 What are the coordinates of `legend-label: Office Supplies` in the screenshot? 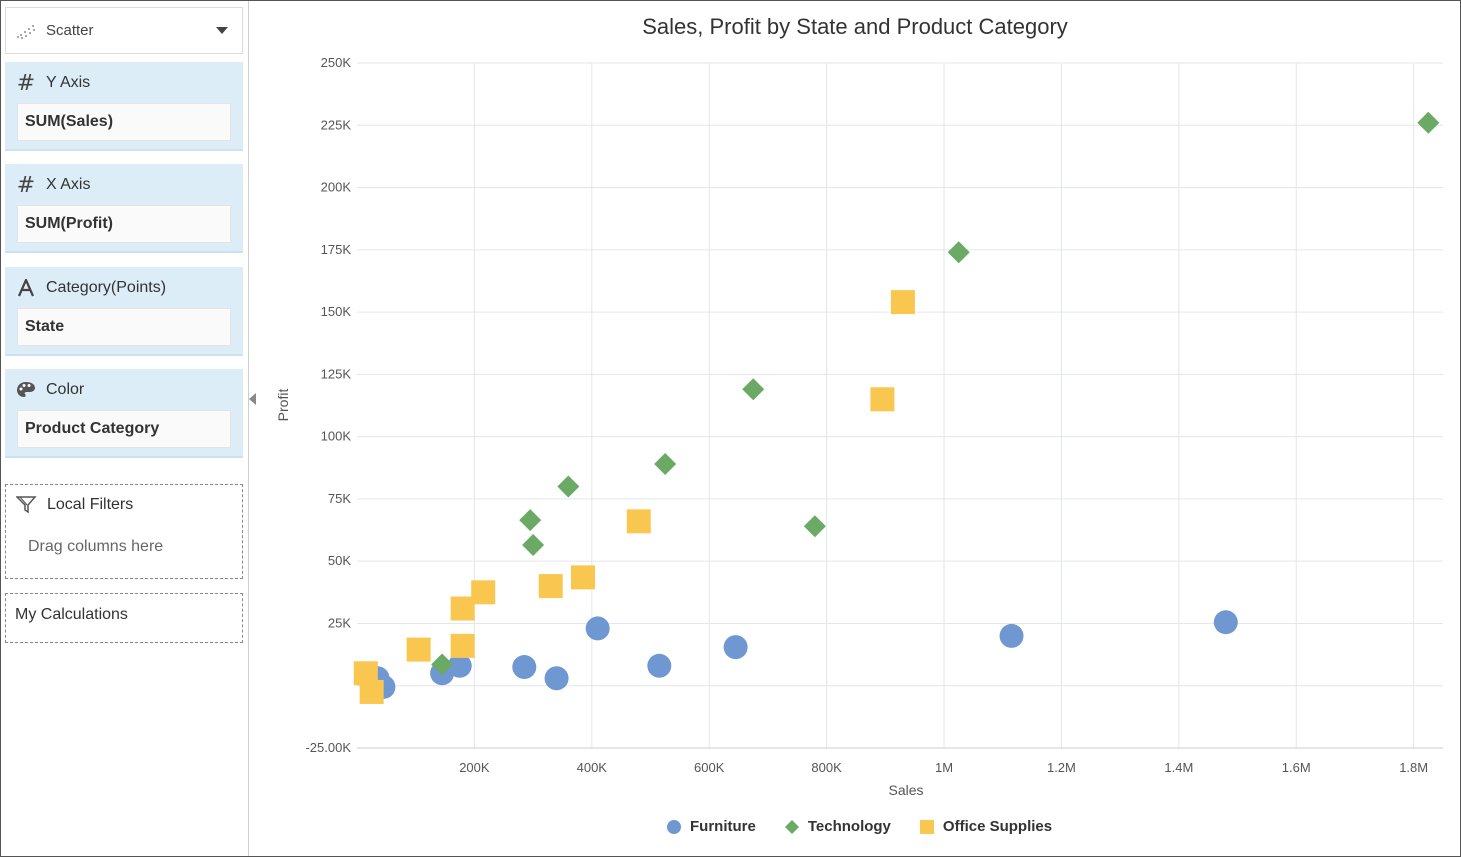 It's located at (997, 826).